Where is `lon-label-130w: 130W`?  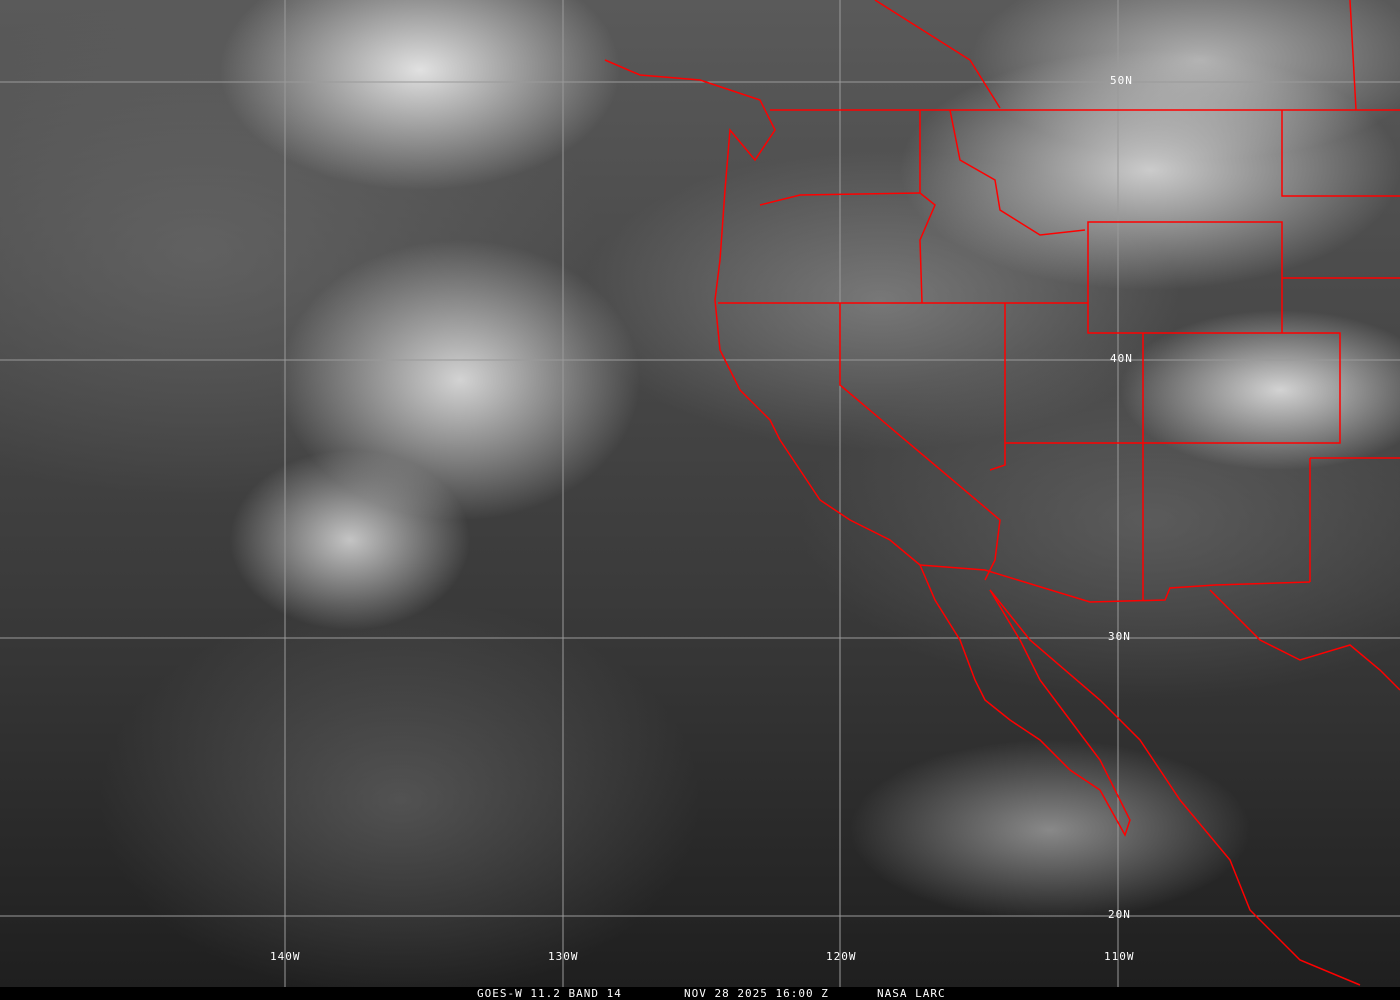
lon-label-130w: 130W is located at coordinates (563, 956).